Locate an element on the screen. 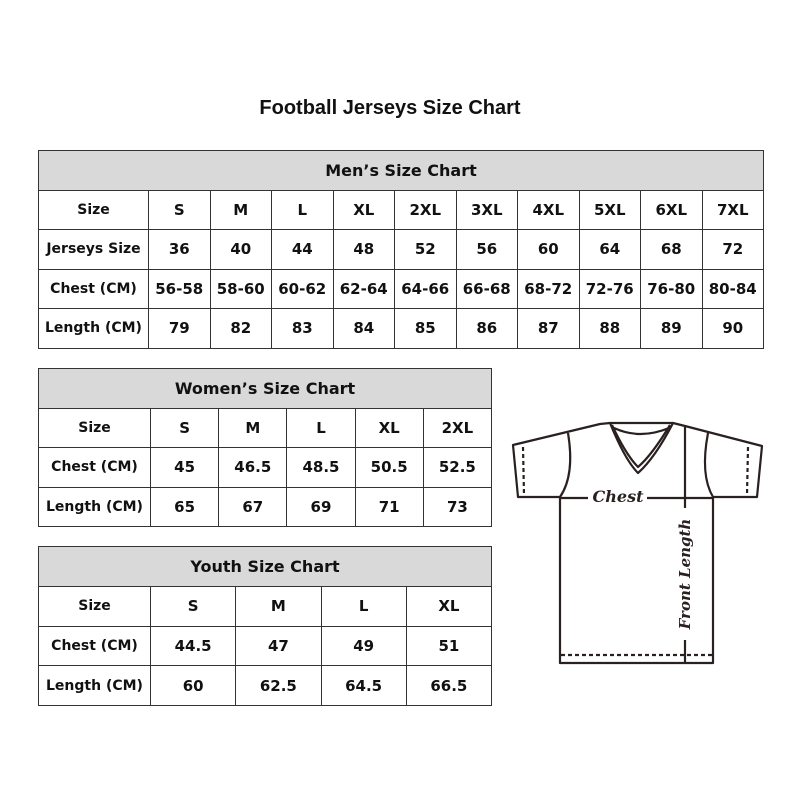  table-cell: 88 is located at coordinates (609, 328).